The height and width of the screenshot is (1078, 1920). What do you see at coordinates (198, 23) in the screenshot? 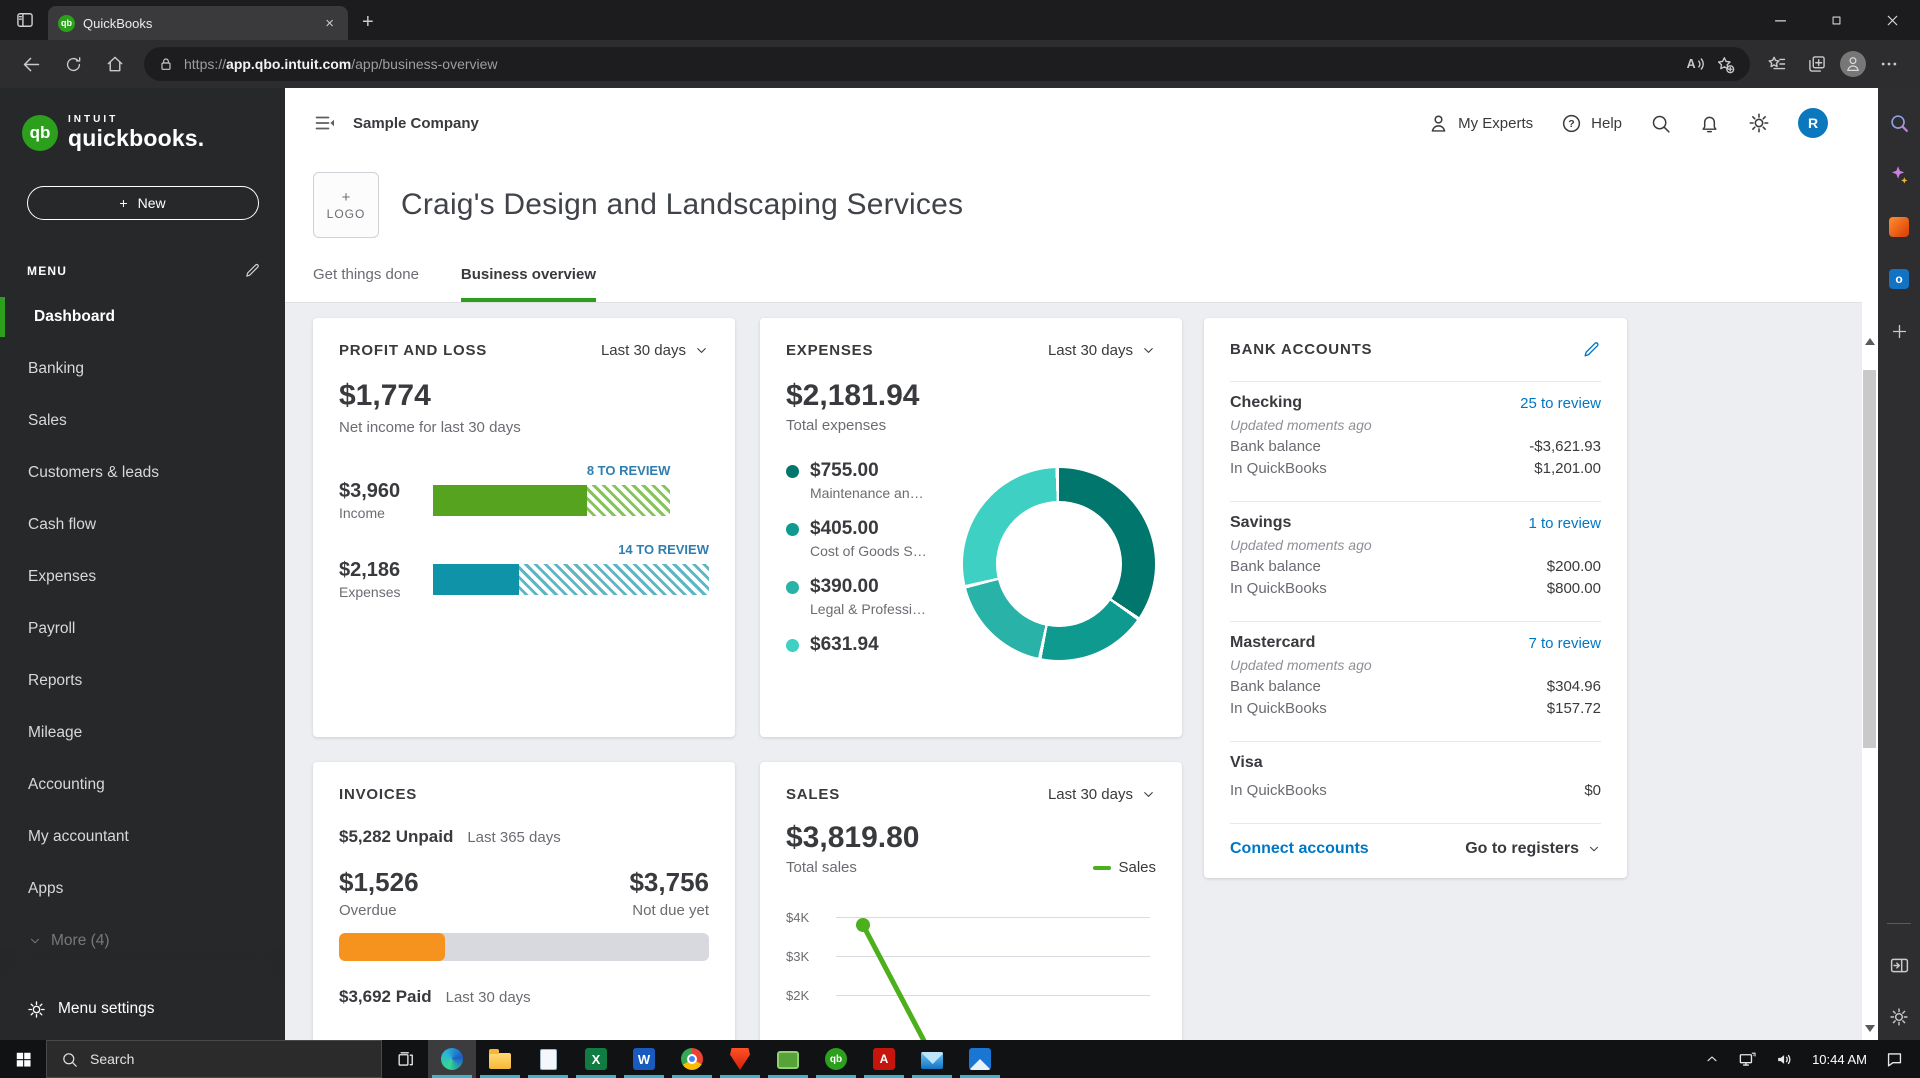
I see `browser-tab: qb QuickBooks ×` at bounding box center [198, 23].